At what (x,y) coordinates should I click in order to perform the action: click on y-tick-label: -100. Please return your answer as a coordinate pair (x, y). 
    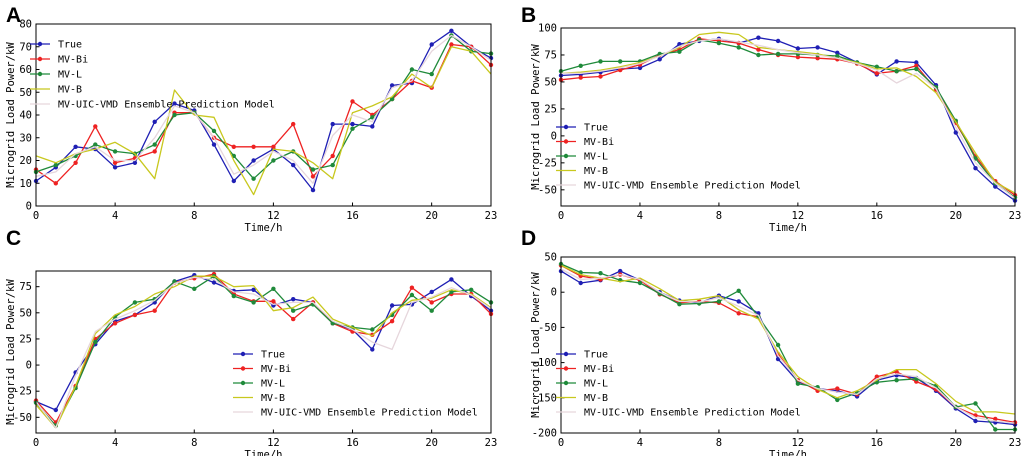
    Looking at the image, I should click on (544, 363).